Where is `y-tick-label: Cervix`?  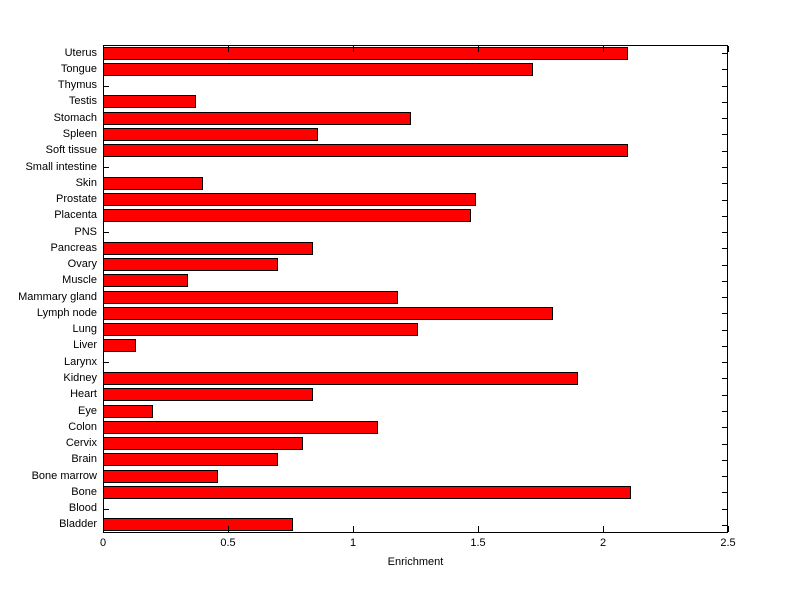 y-tick-label: Cervix is located at coordinates (81, 443).